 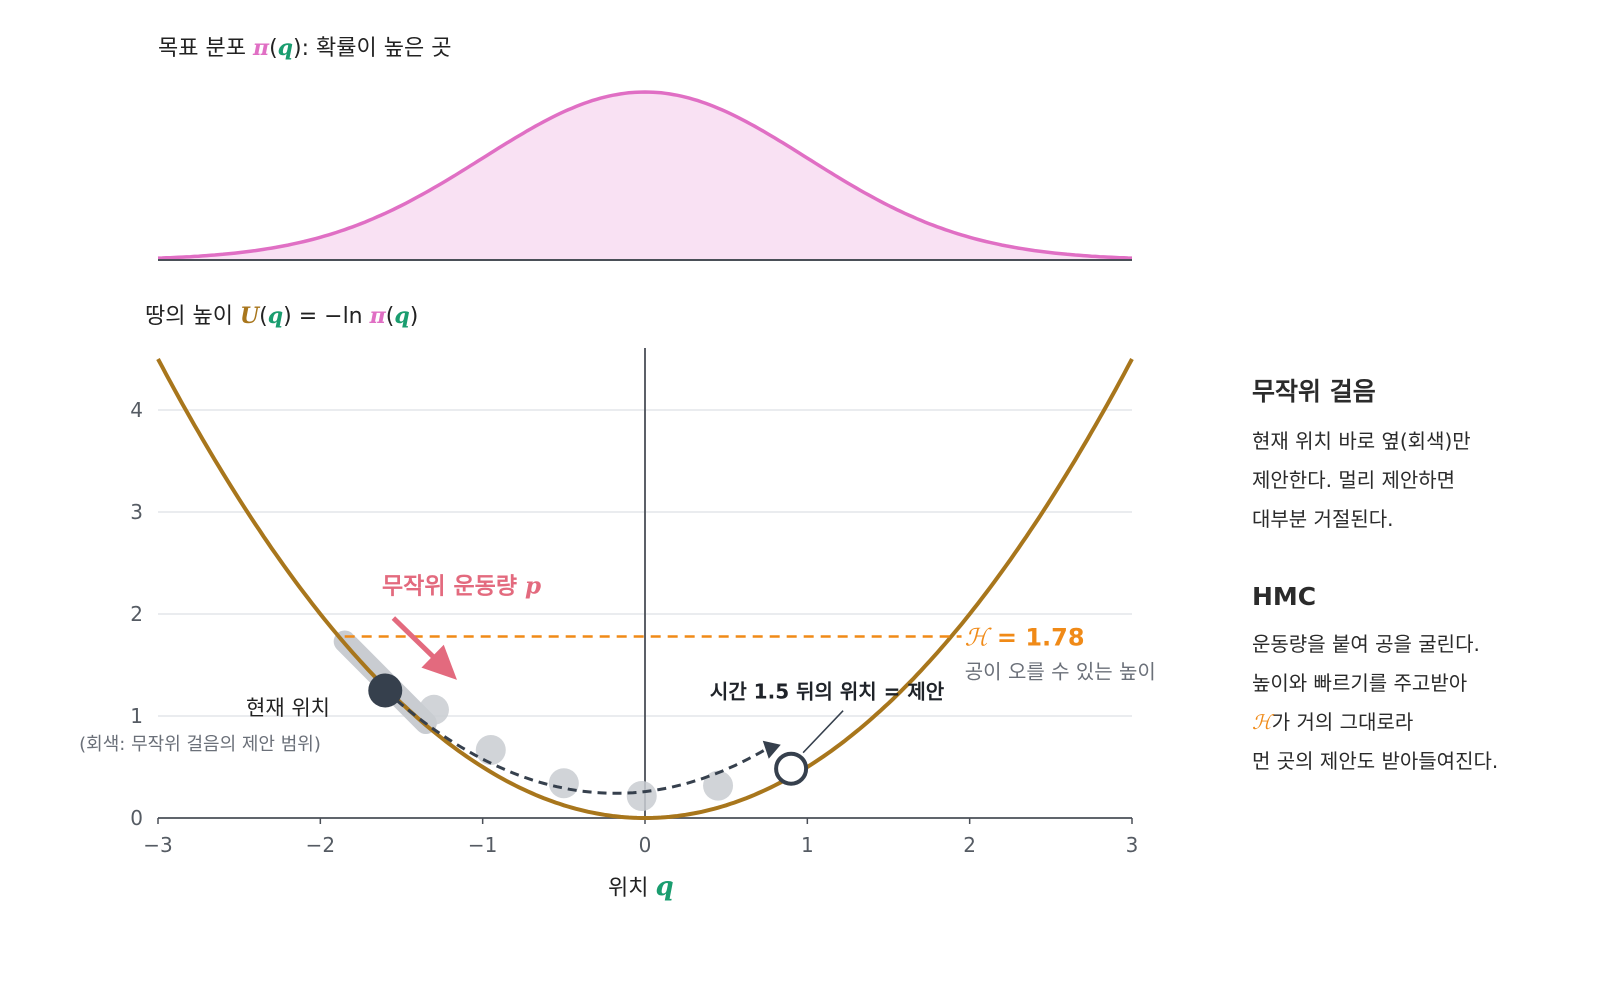 I want to click on ghost-points, so click(x=576, y=752).